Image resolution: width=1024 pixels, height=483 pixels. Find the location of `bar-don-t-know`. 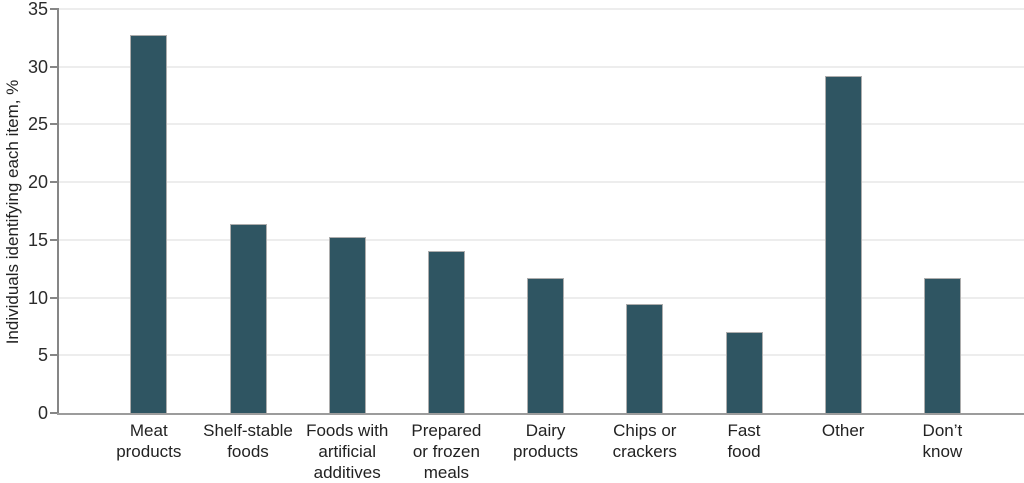

bar-don-t-know is located at coordinates (942, 345).